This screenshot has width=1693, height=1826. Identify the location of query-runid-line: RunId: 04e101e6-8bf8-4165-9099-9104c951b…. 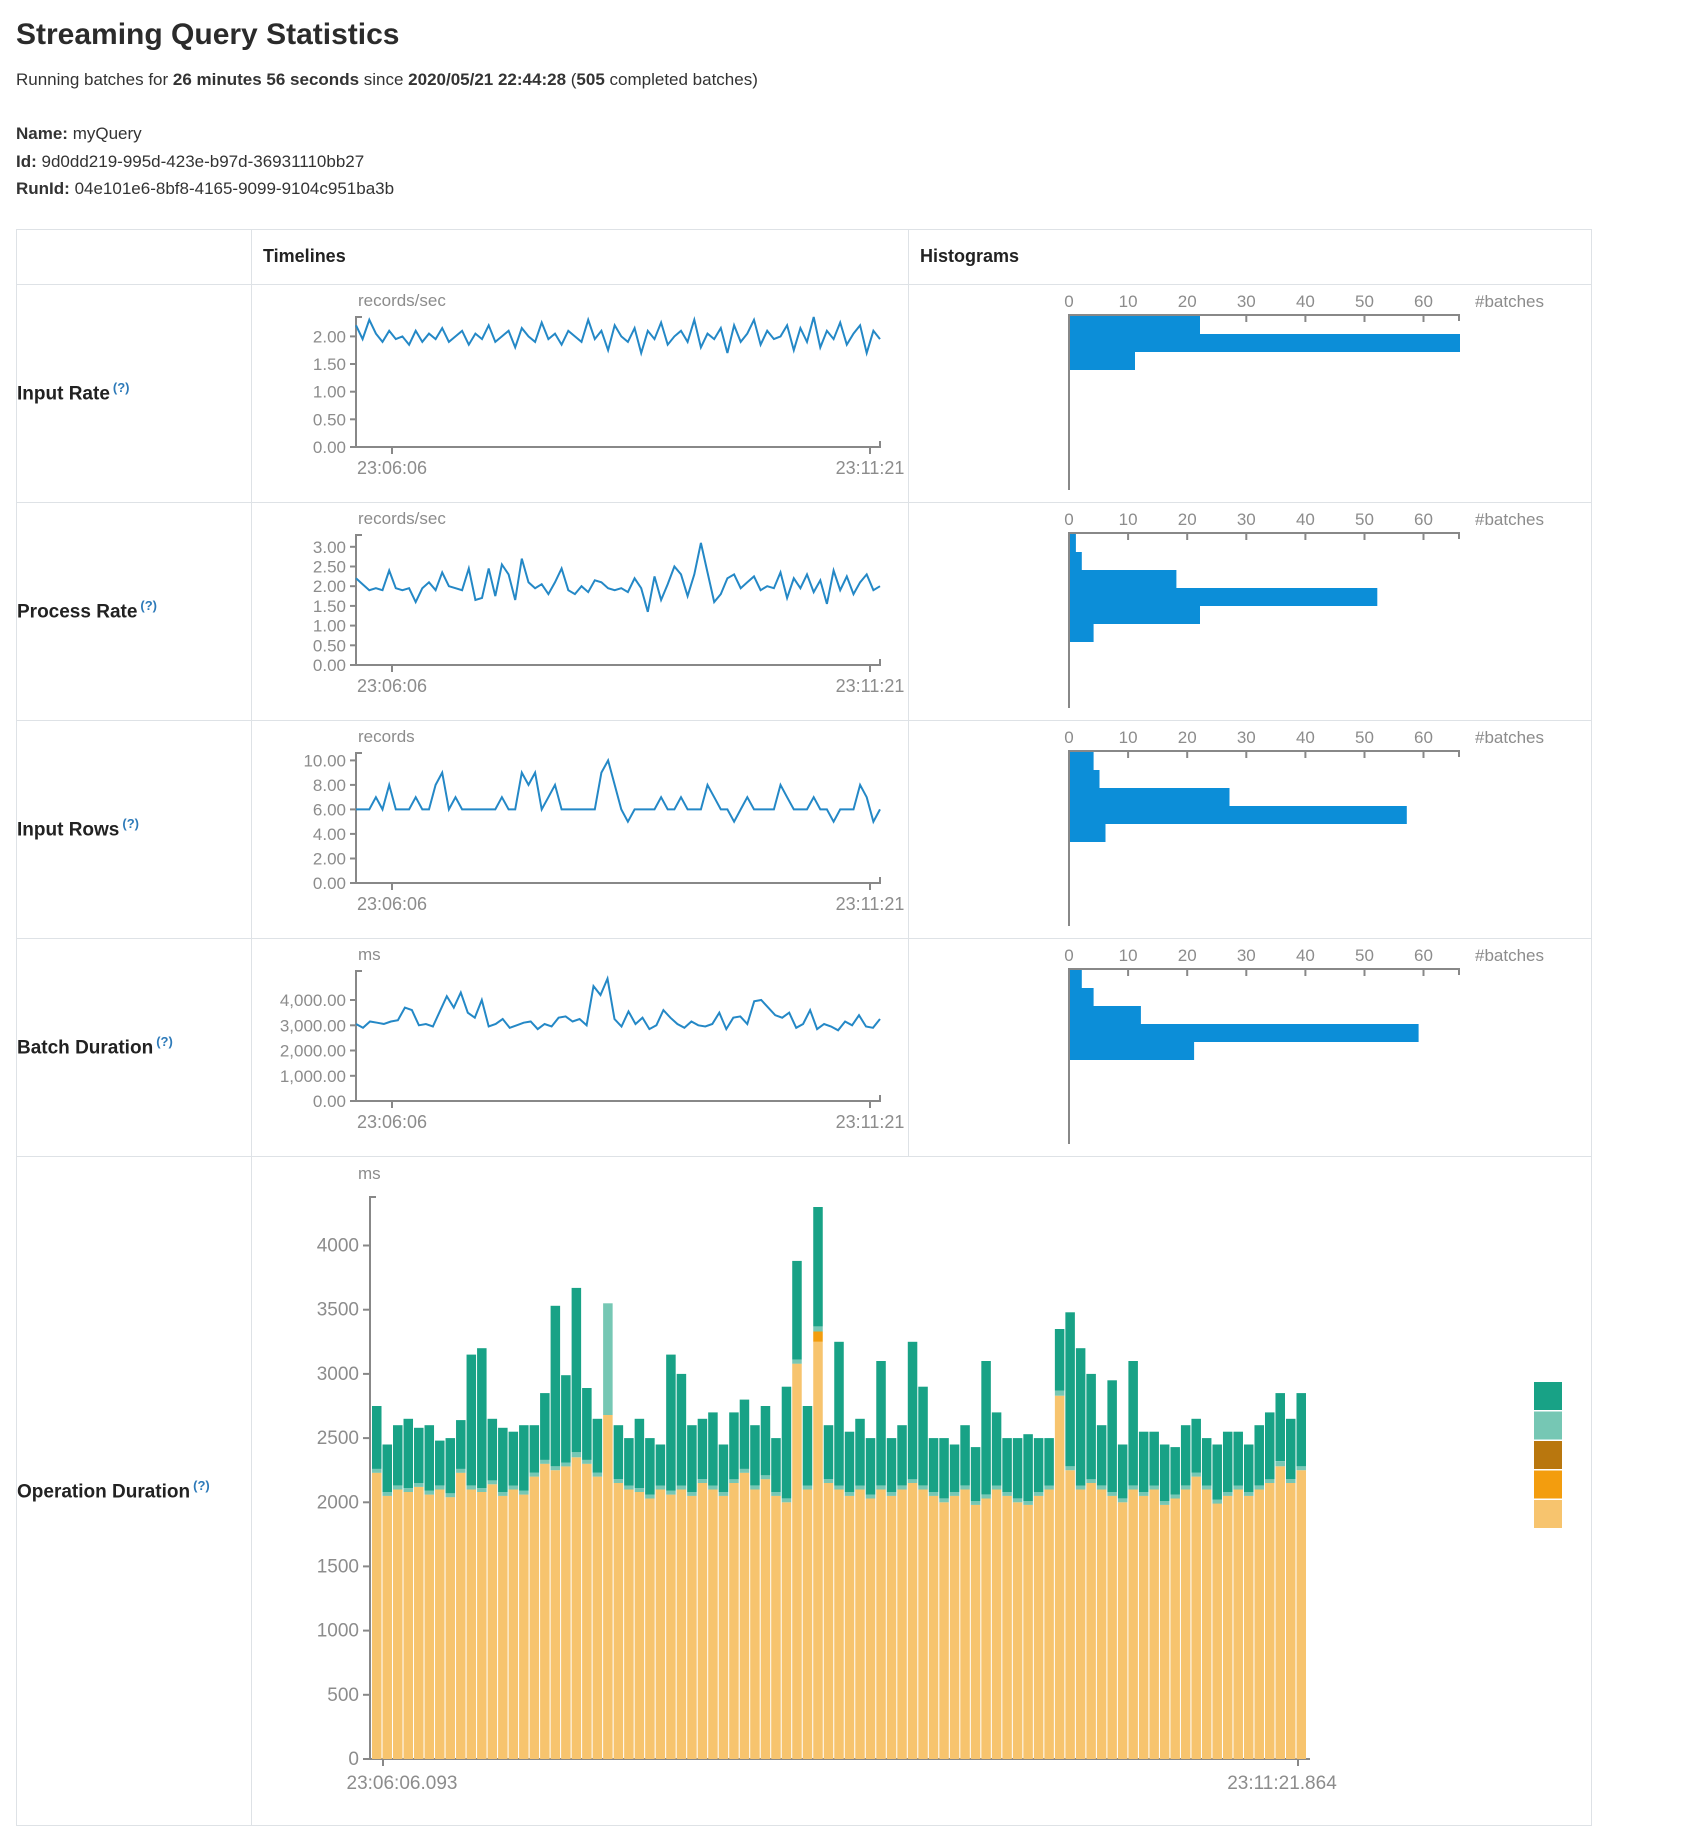
(846, 189).